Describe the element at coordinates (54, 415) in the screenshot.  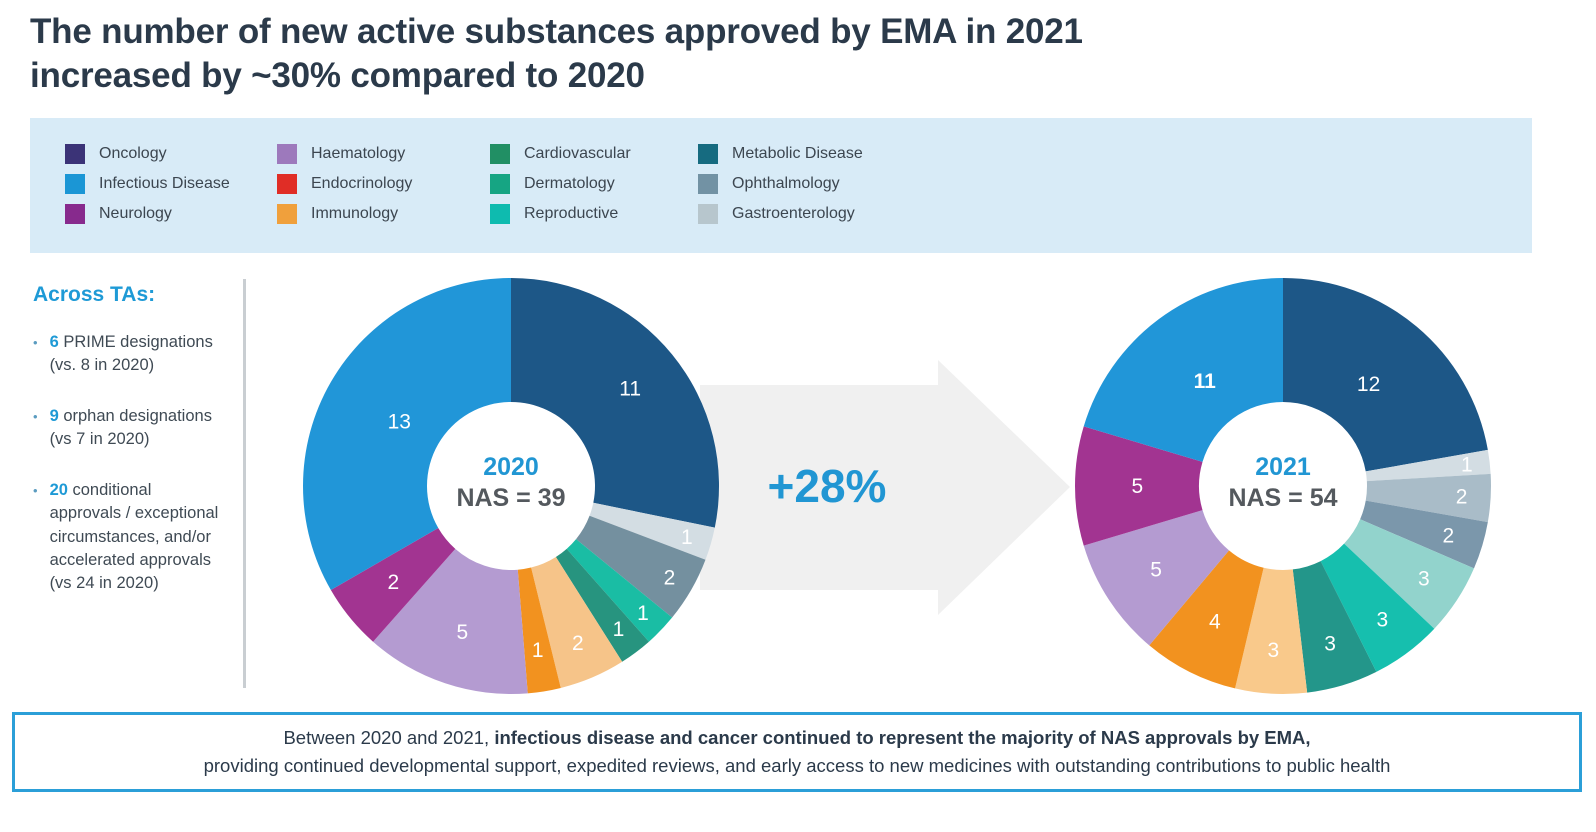
I see `bullet-number: 9` at that location.